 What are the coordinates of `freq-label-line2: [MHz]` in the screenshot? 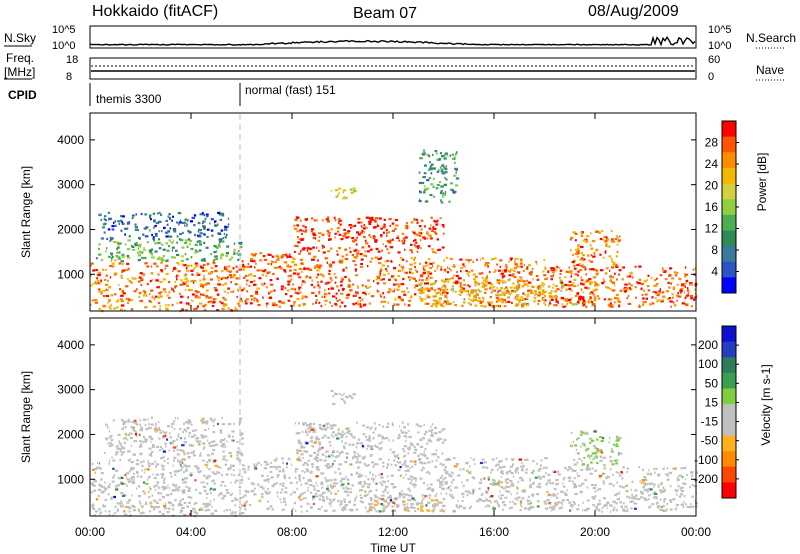 It's located at (19, 72).